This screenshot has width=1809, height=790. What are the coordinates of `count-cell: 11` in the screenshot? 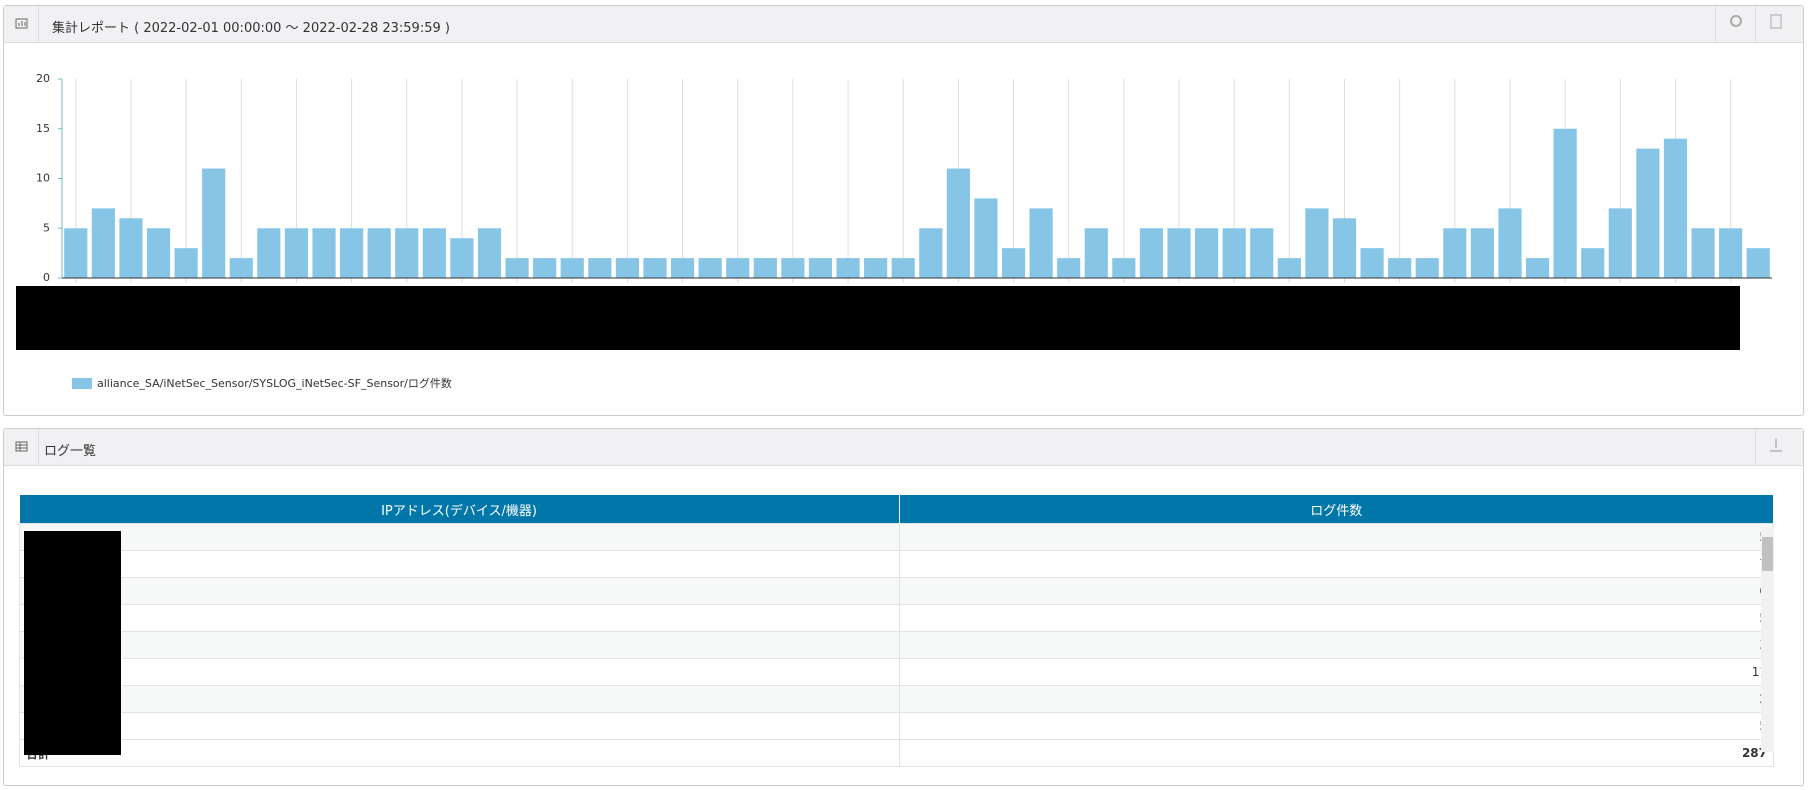 It's located at (1336, 672).